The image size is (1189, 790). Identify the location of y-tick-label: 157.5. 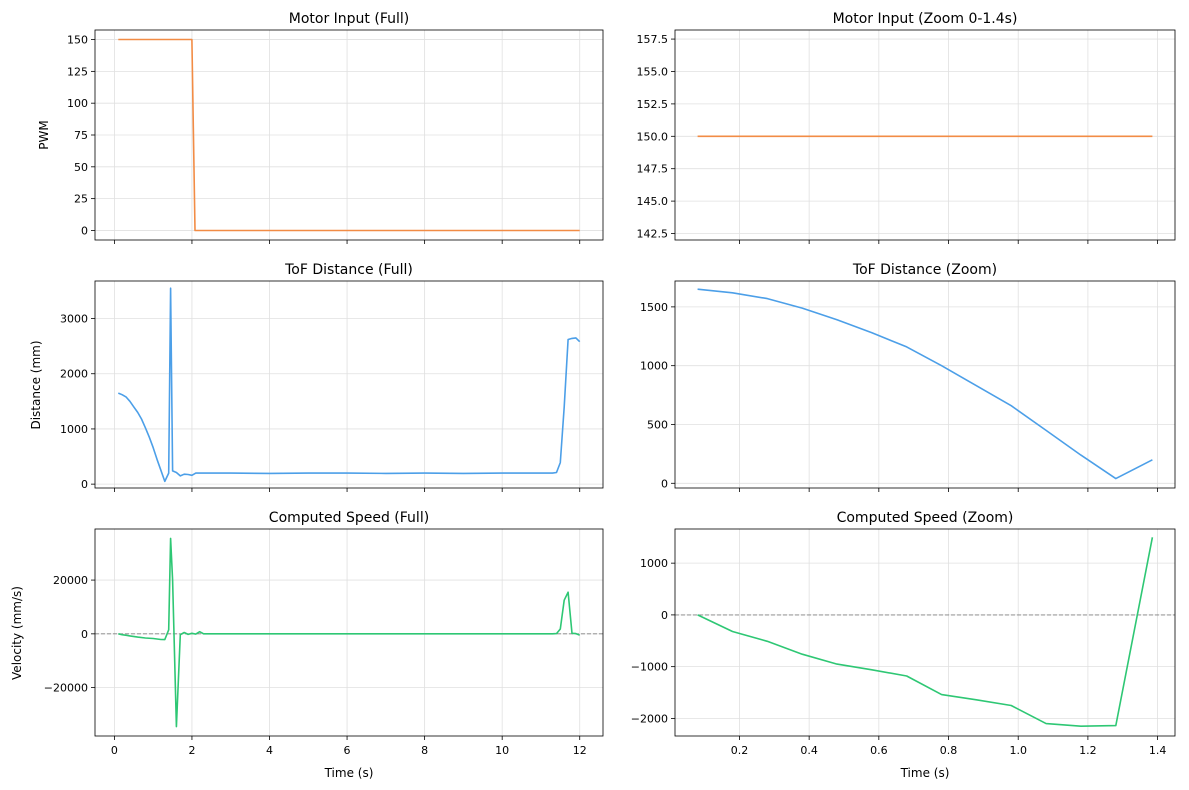
(653, 39).